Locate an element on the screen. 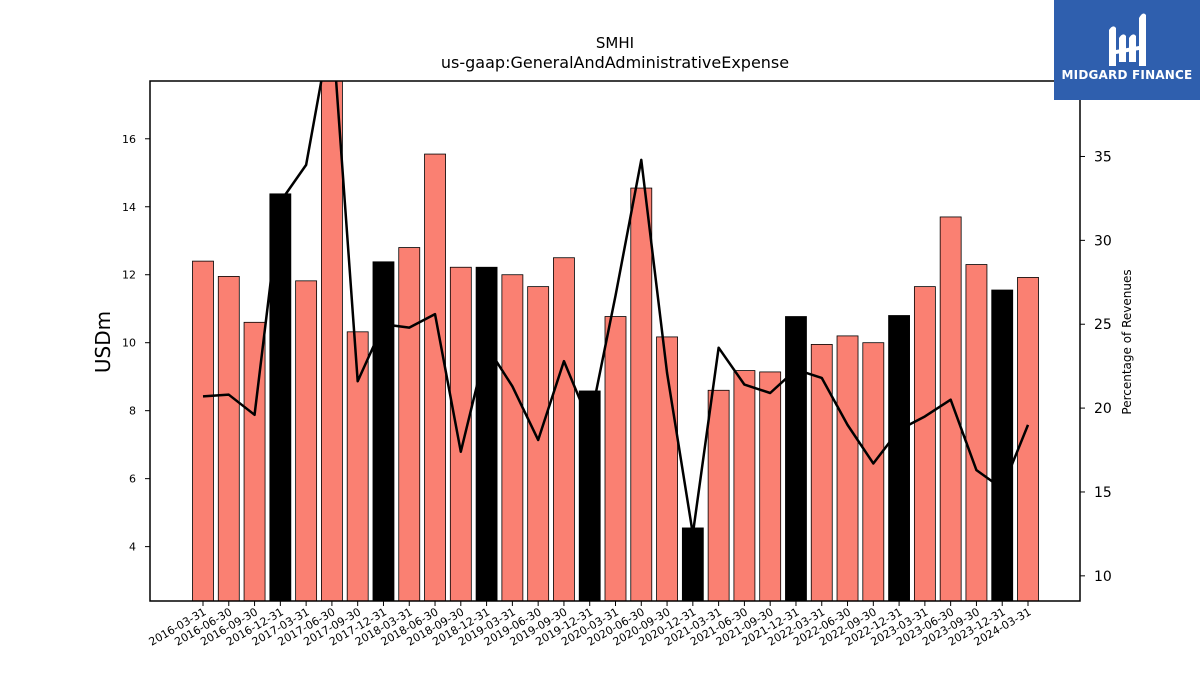  y-axis-label: USDm is located at coordinates (103, 342).